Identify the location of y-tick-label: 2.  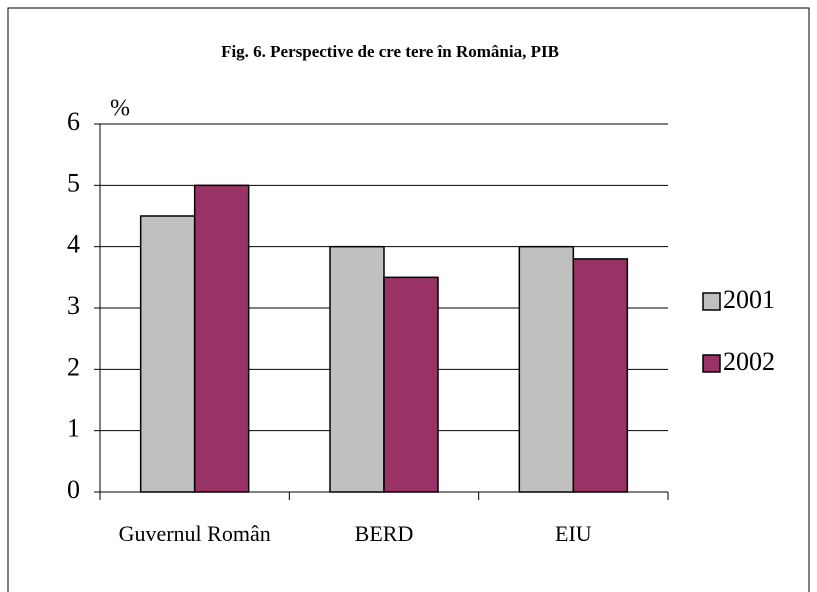
(73, 366).